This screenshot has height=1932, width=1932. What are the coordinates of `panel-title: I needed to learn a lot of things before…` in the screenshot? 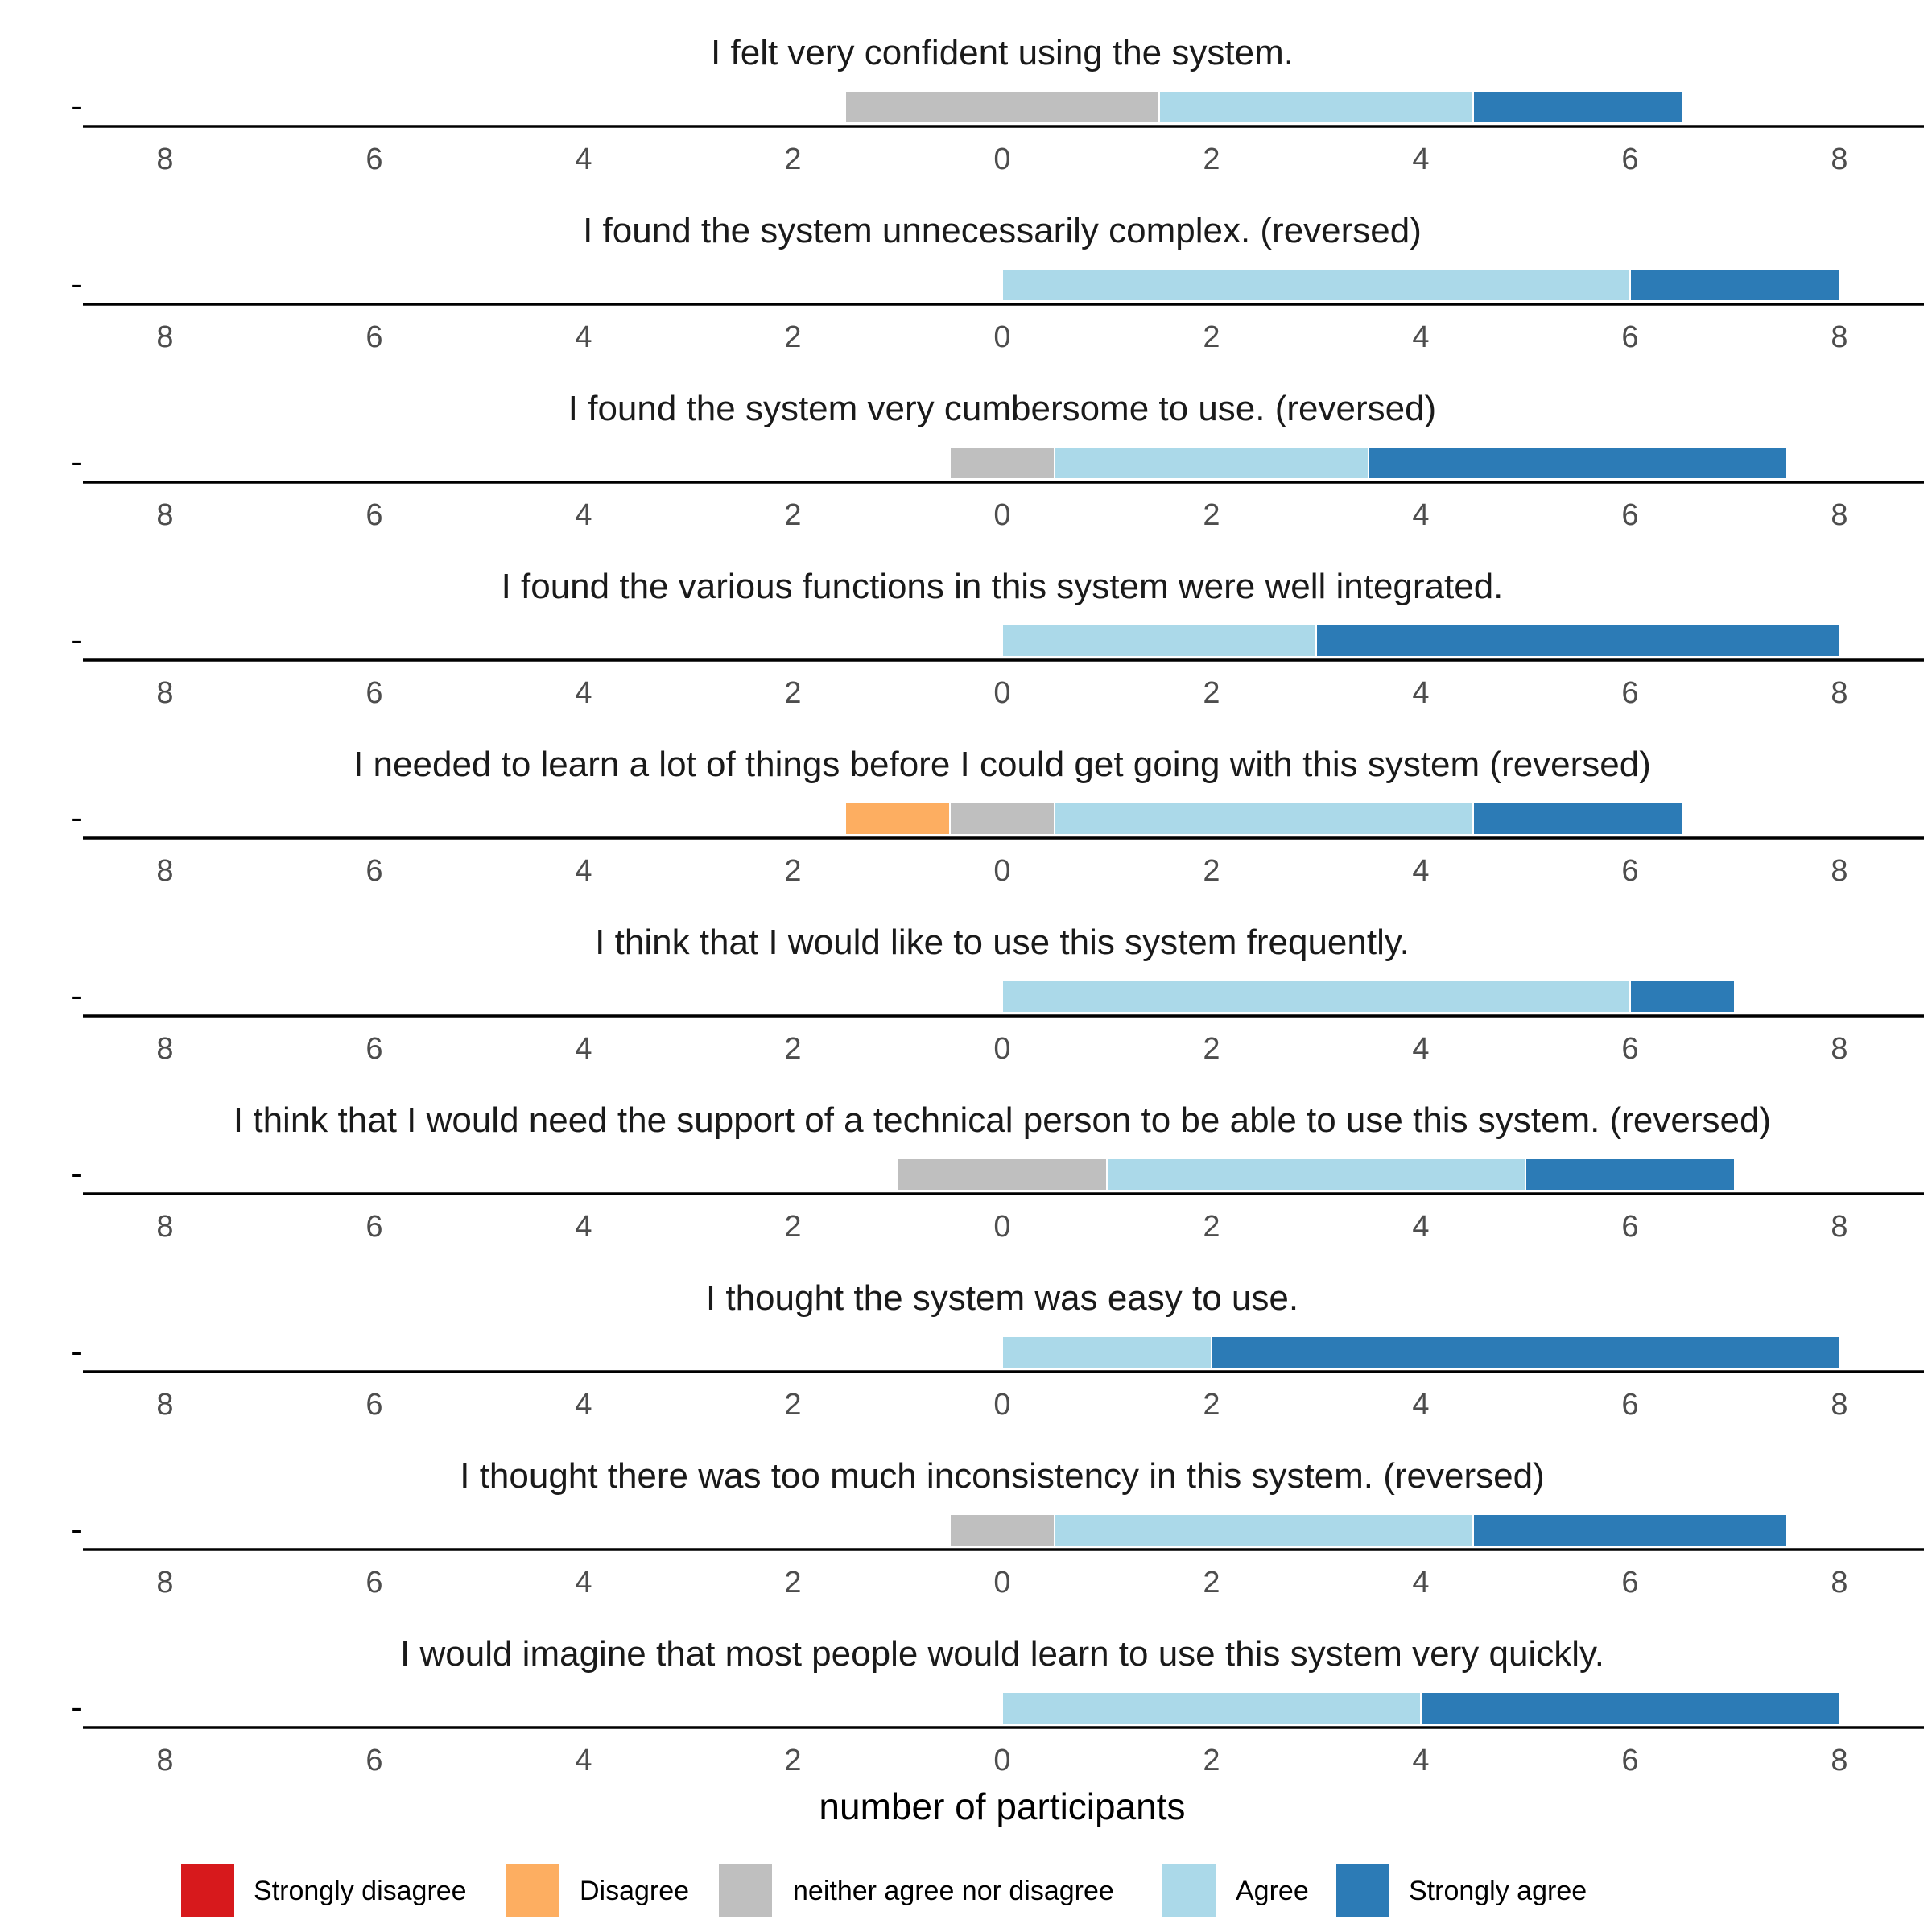 It's located at (1002, 764).